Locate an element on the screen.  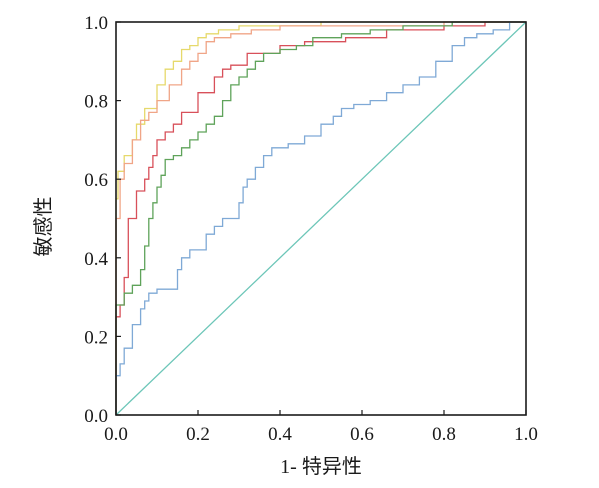
x-tick-label: 0.2 is located at coordinates (198, 434).